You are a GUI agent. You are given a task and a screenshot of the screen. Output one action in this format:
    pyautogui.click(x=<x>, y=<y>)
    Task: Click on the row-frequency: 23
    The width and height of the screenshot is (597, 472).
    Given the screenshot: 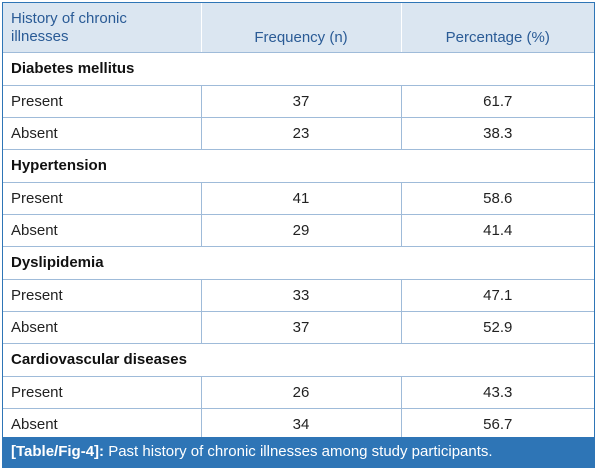 What is the action you would take?
    pyautogui.click(x=301, y=132)
    